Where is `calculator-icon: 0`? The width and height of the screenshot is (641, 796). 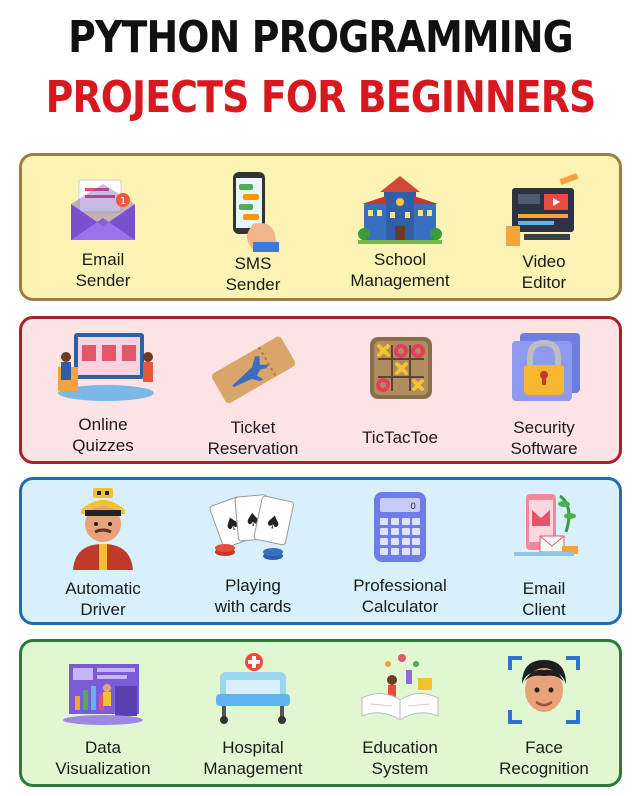 calculator-icon: 0 is located at coordinates (400, 527).